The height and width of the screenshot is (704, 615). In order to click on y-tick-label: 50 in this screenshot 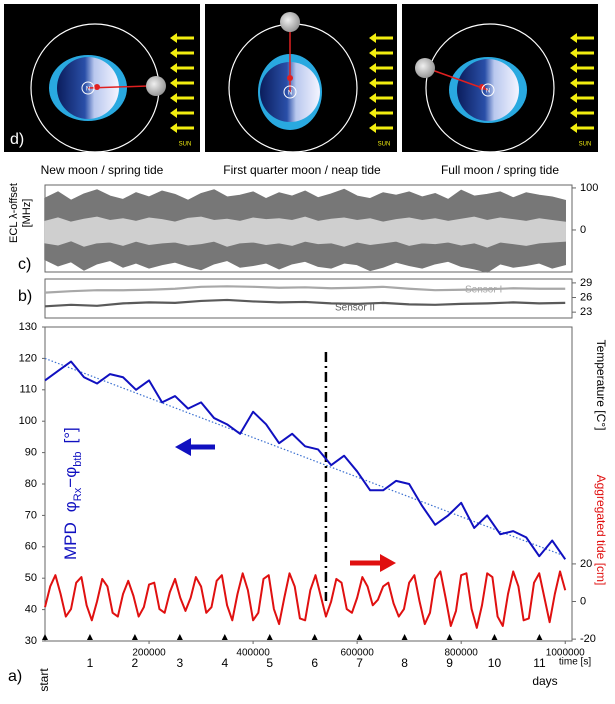, I will do `click(31, 578)`.